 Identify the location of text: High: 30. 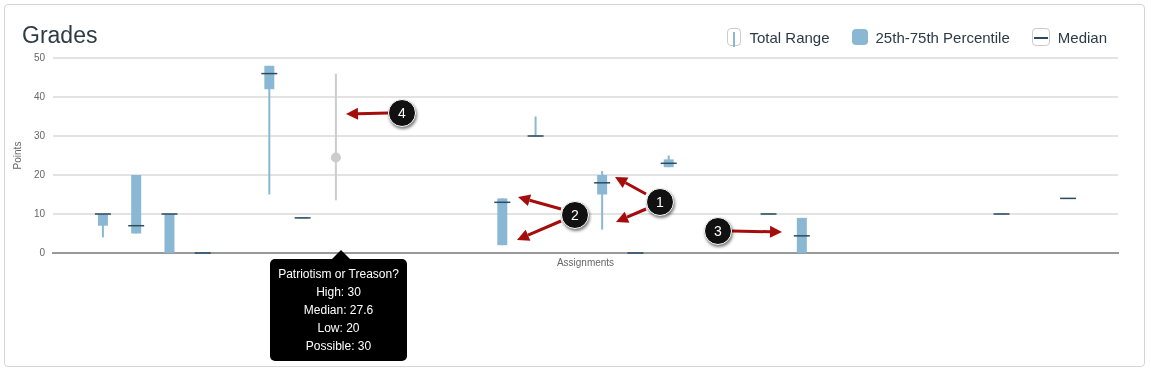
(338, 292).